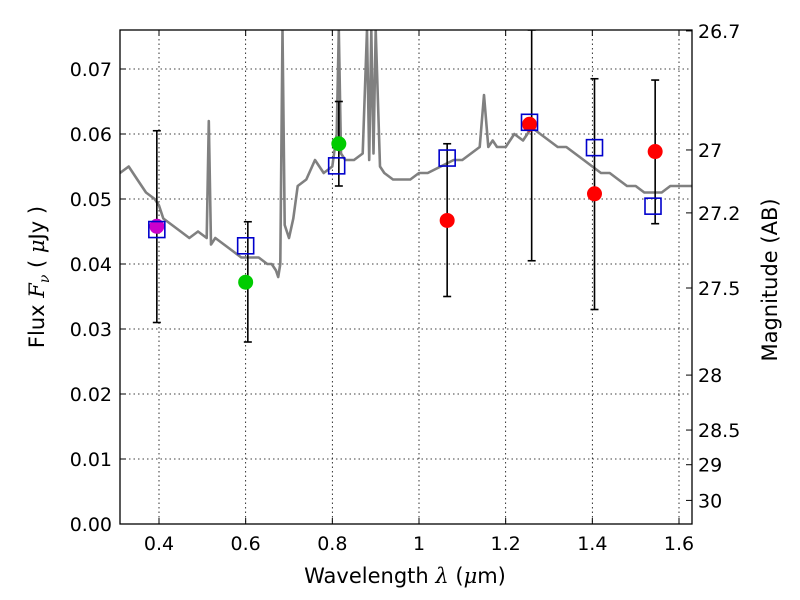  Describe the element at coordinates (719, 214) in the screenshot. I see `mag-tick-label: 27.2` at that location.